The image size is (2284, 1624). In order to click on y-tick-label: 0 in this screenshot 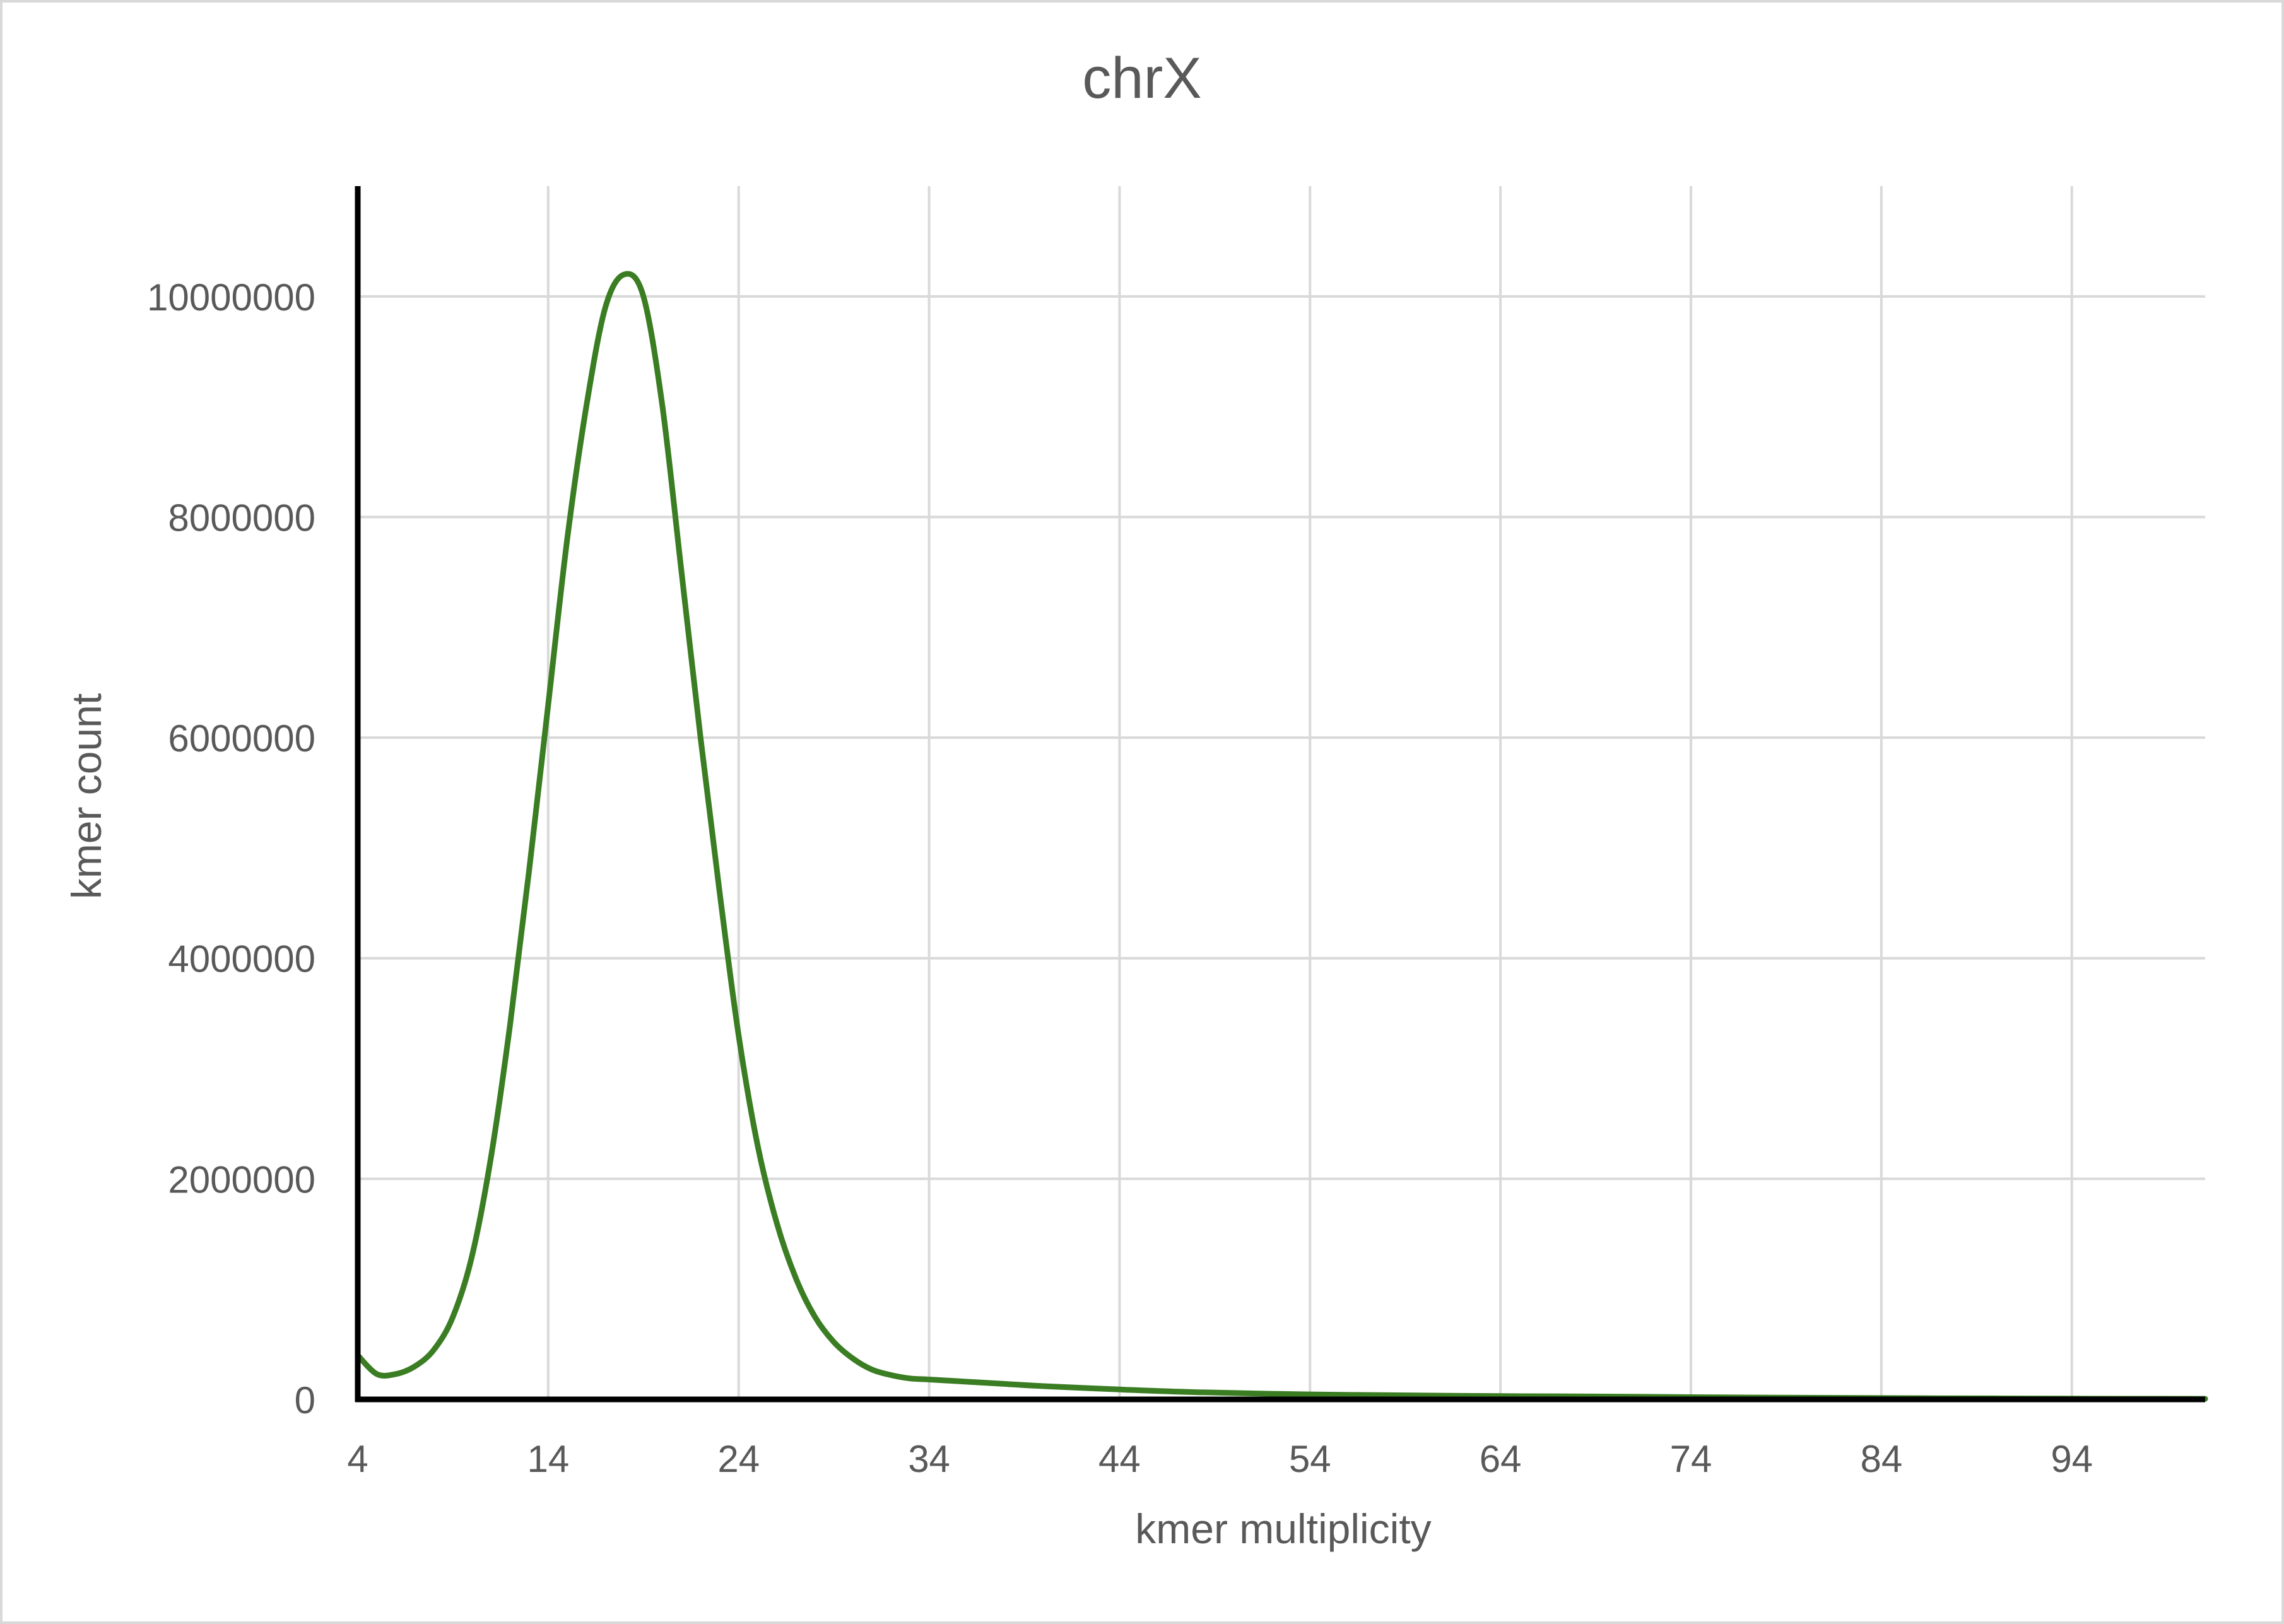, I will do `click(305, 1400)`.